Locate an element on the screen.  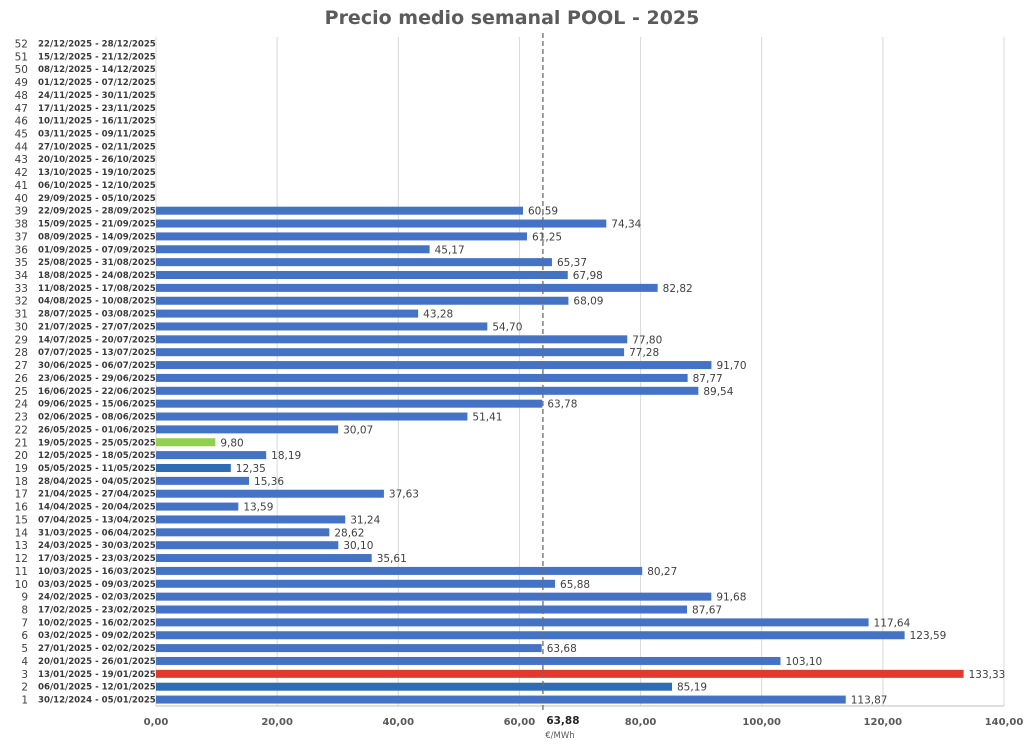
week-number-label: 38 is located at coordinates (21, 225).